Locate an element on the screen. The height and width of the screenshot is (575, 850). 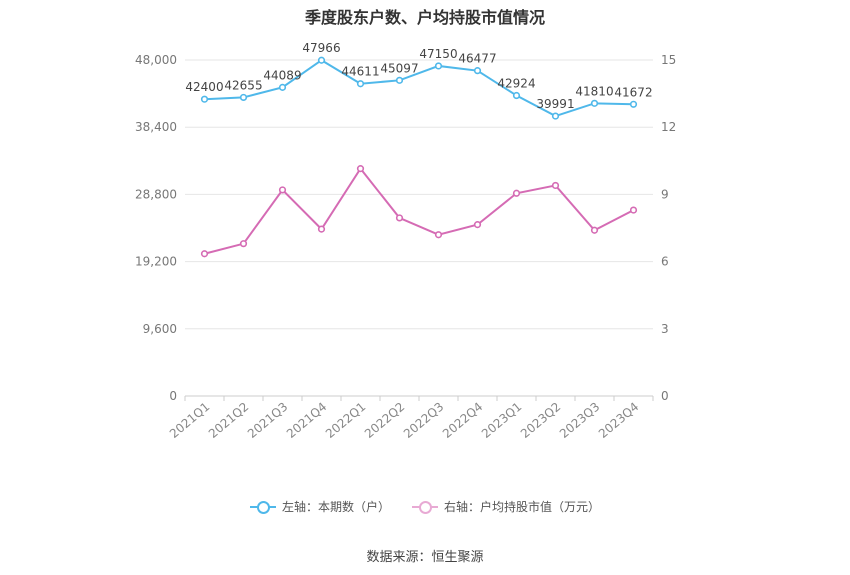
x-axis-tick-label: 2022Q3 is located at coordinates (423, 420).